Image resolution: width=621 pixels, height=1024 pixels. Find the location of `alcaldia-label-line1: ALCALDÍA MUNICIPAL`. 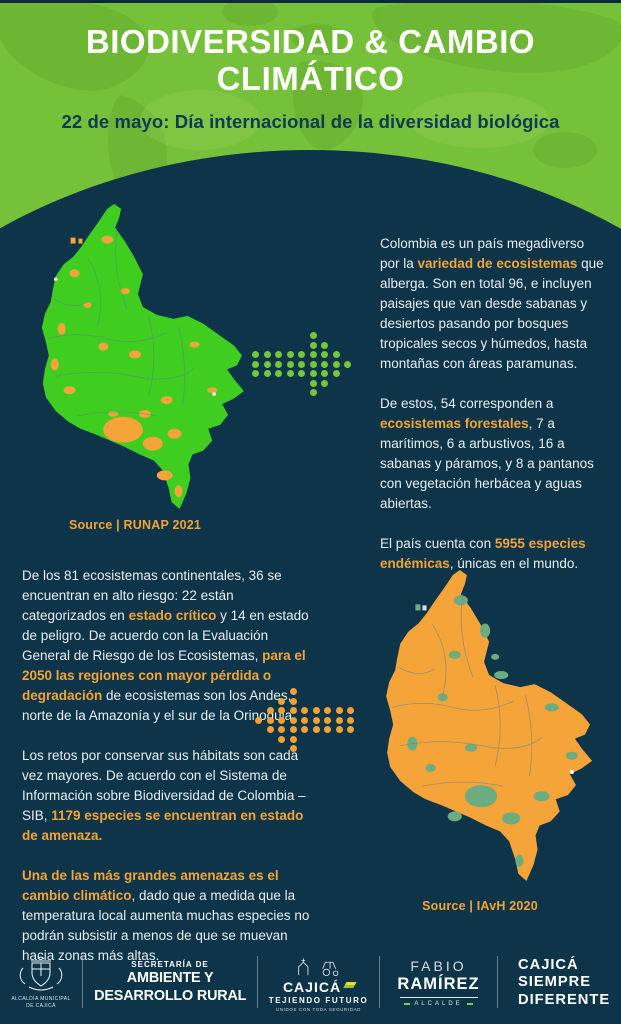

alcaldia-label-line1: ALCALDÍA MUNICIPAL is located at coordinates (41, 998).